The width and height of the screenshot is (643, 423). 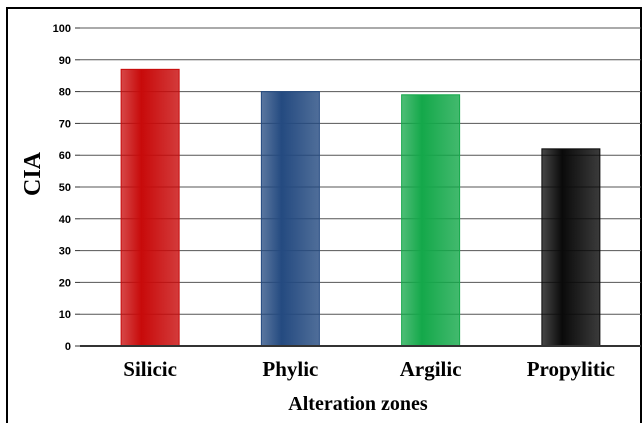 I want to click on bar-propylitic, so click(x=571, y=247).